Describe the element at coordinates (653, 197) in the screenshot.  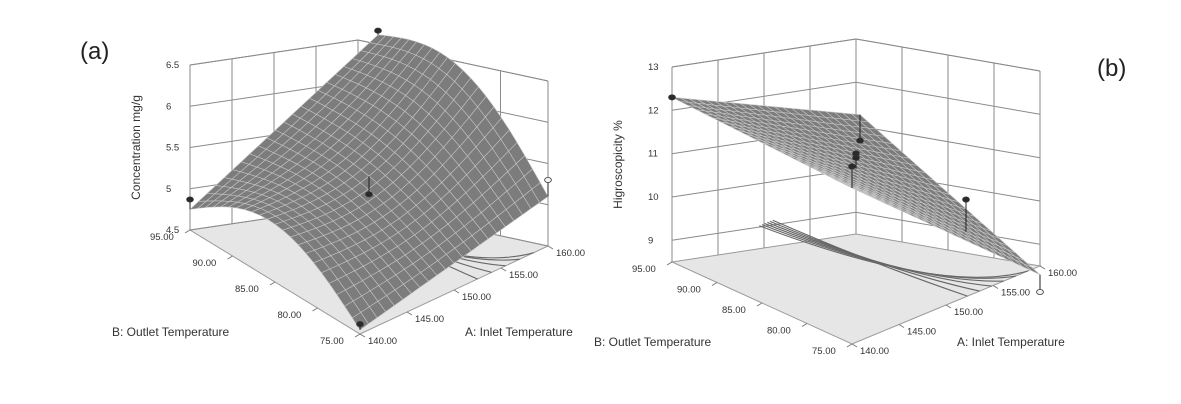
I see `z-tick-label: 10` at that location.